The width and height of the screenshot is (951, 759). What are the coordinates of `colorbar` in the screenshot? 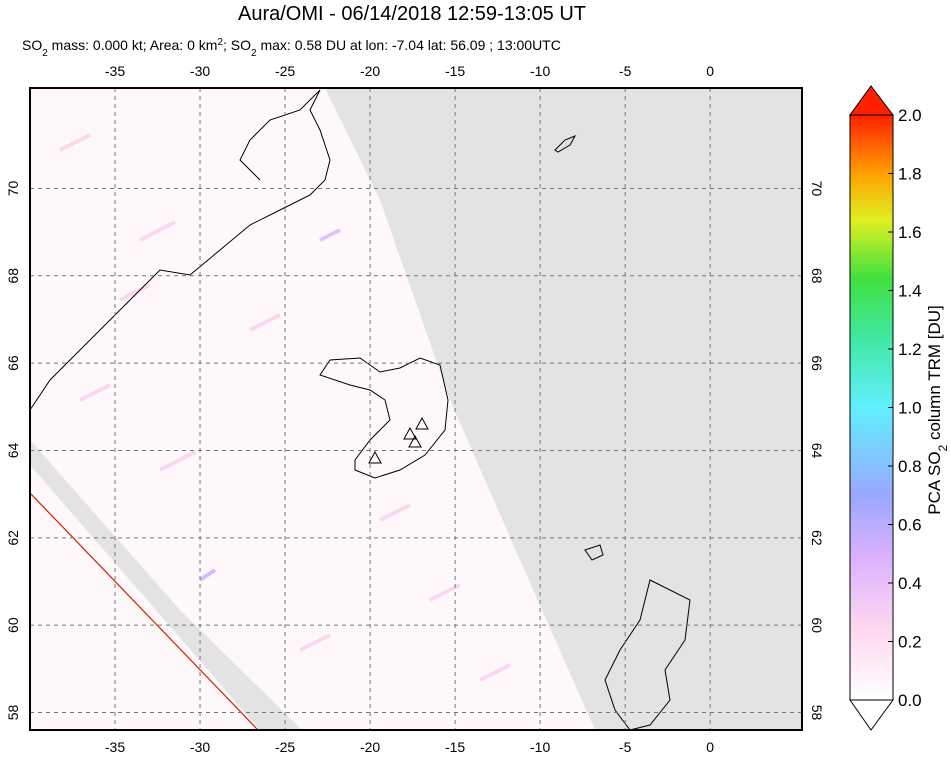 It's located at (871, 407).